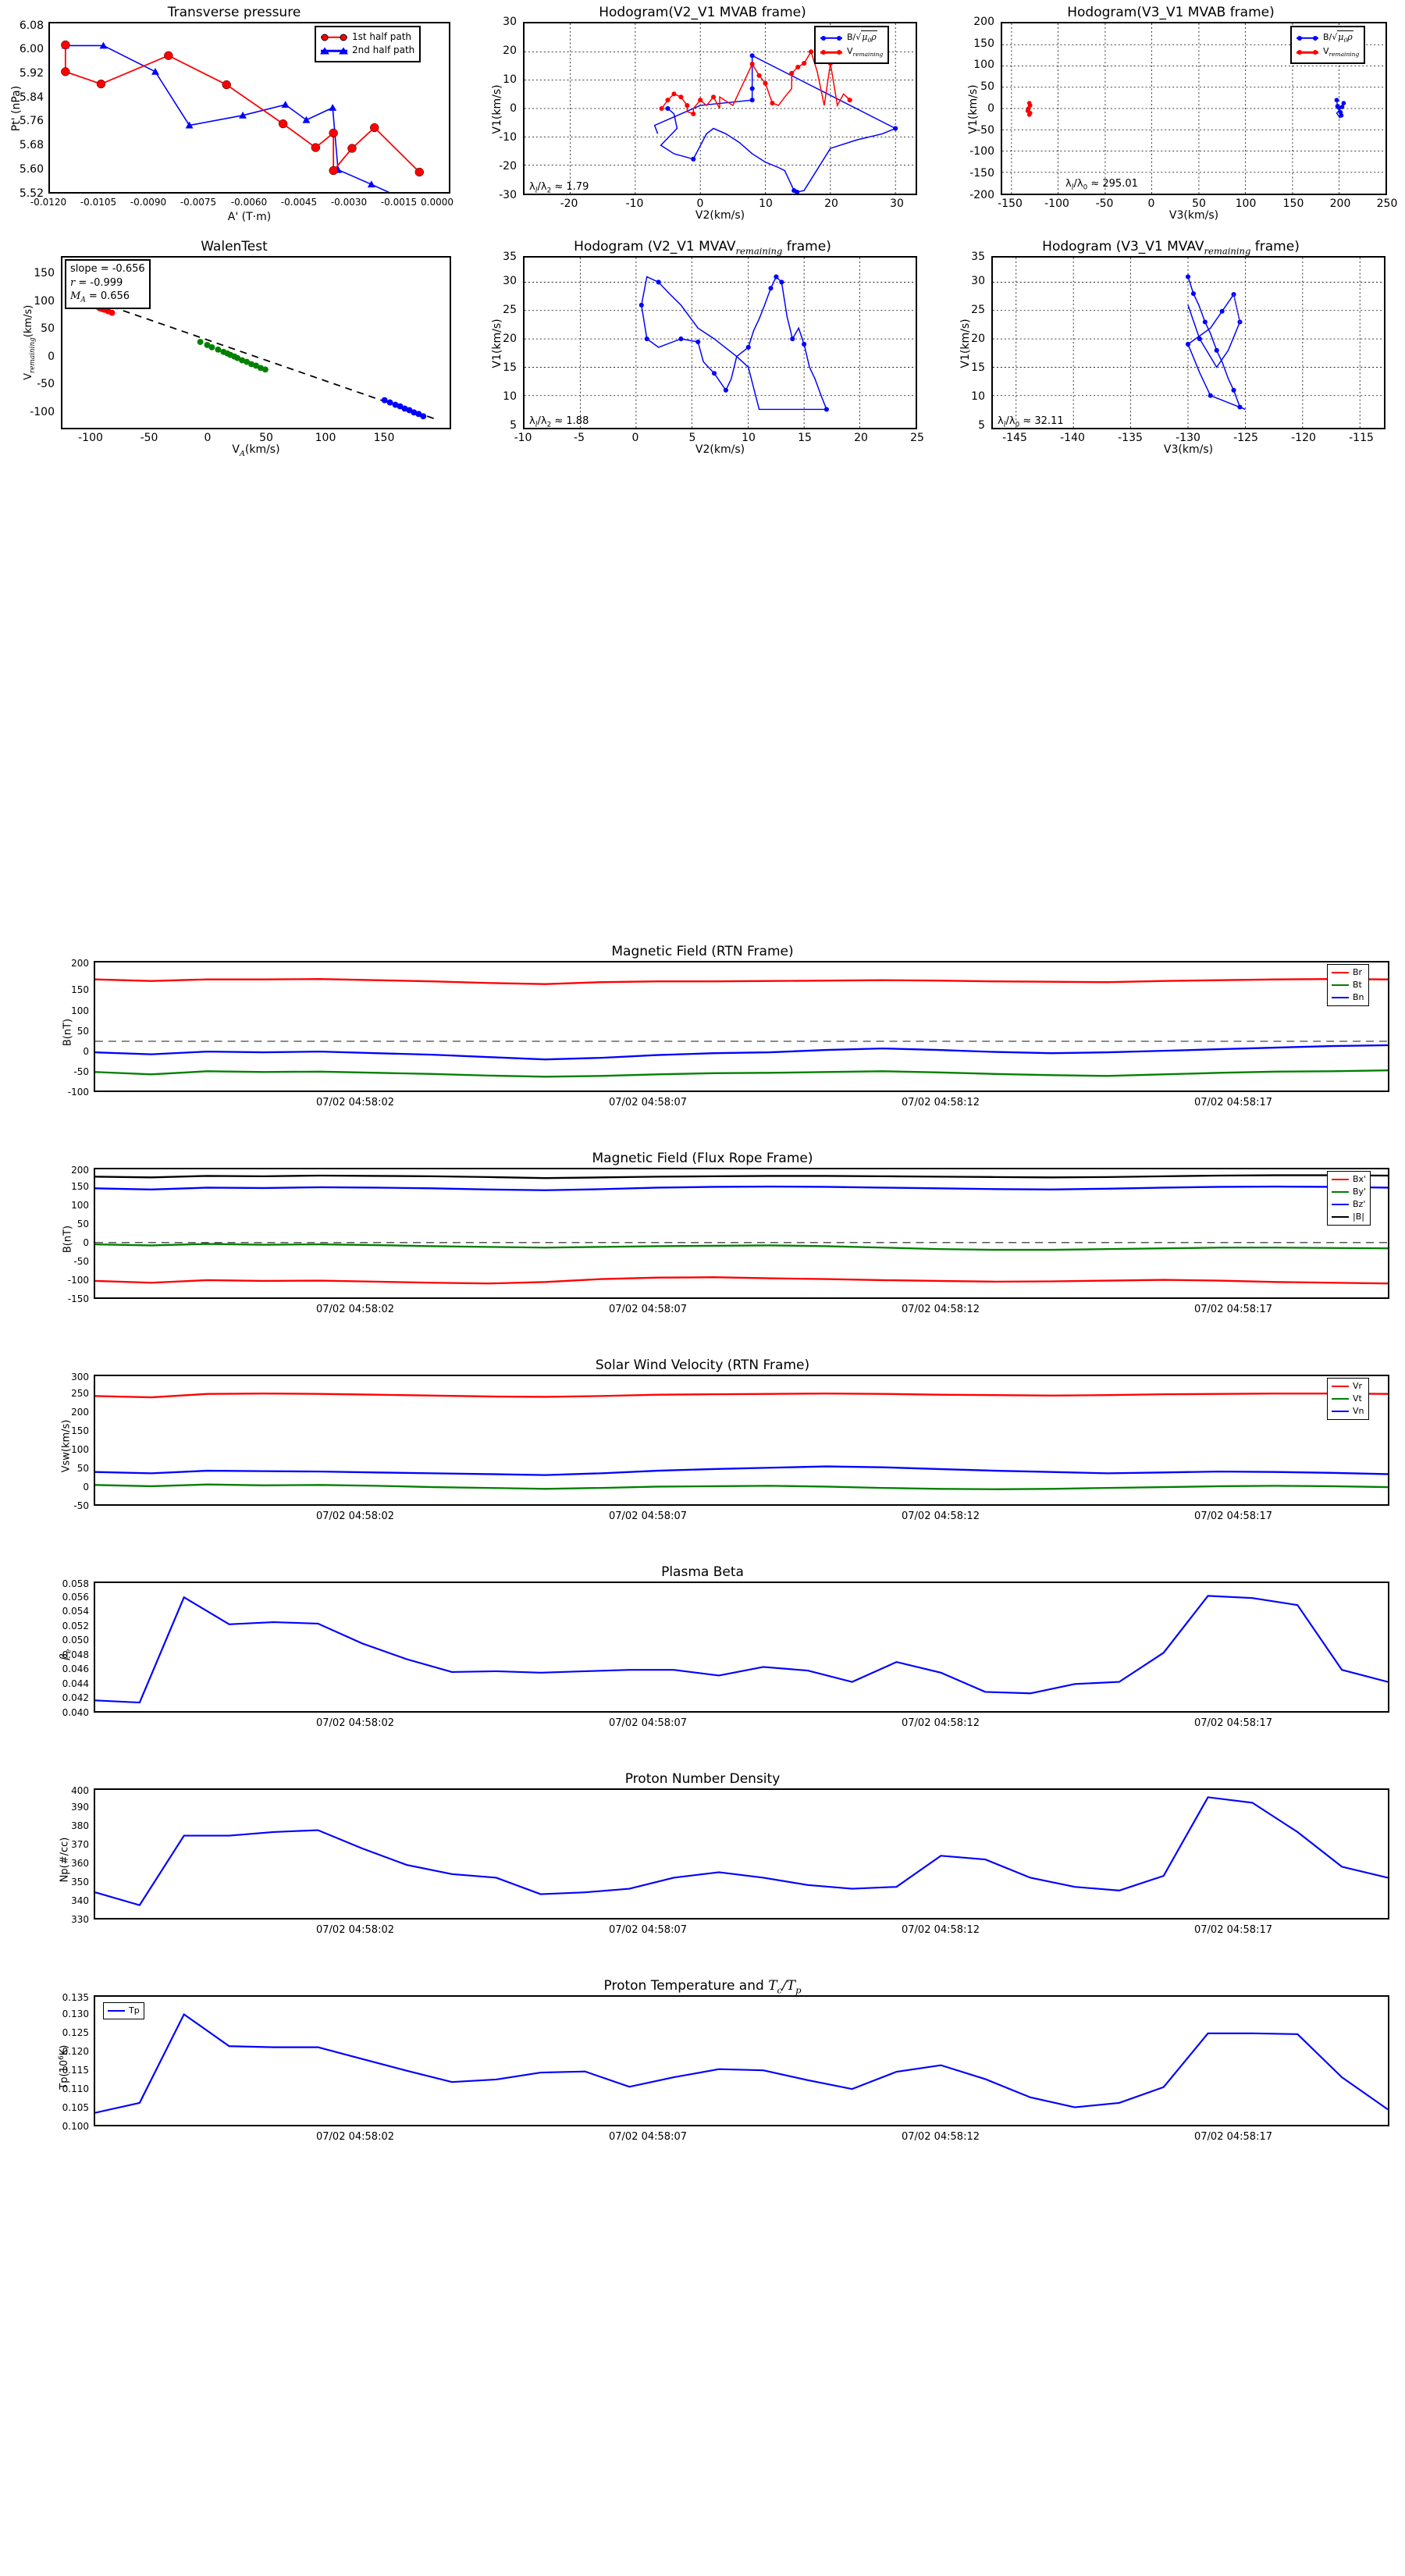  I want to click on x-tick: 100, so click(325, 438).